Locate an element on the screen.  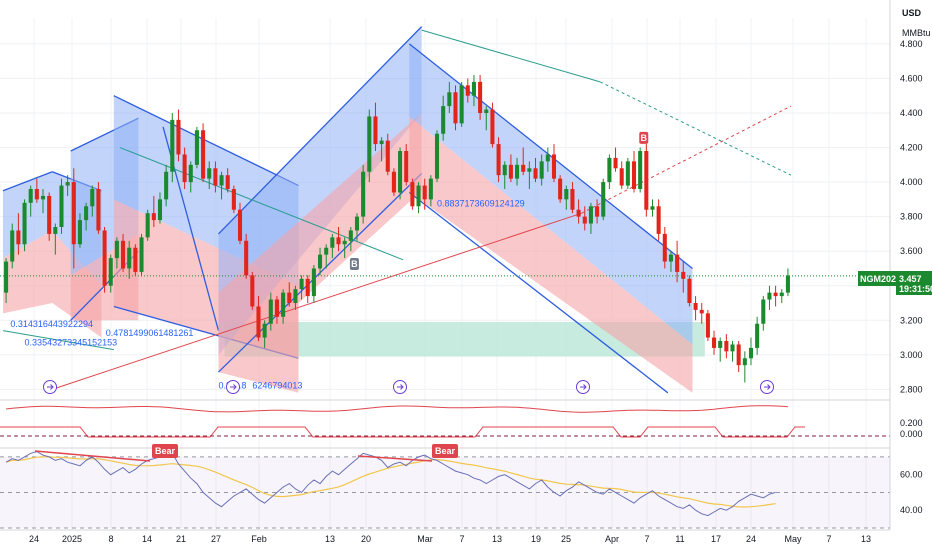
stoch-step is located at coordinates (402, 432).